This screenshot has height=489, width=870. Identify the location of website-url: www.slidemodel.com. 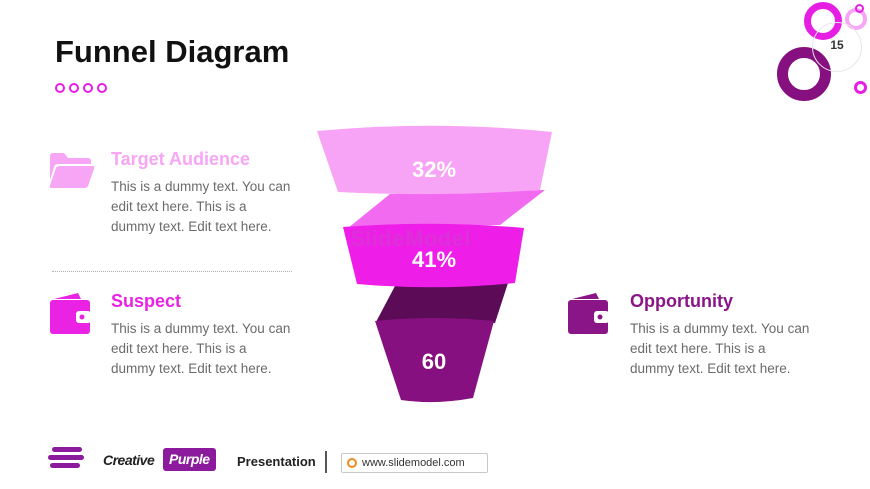
(413, 463).